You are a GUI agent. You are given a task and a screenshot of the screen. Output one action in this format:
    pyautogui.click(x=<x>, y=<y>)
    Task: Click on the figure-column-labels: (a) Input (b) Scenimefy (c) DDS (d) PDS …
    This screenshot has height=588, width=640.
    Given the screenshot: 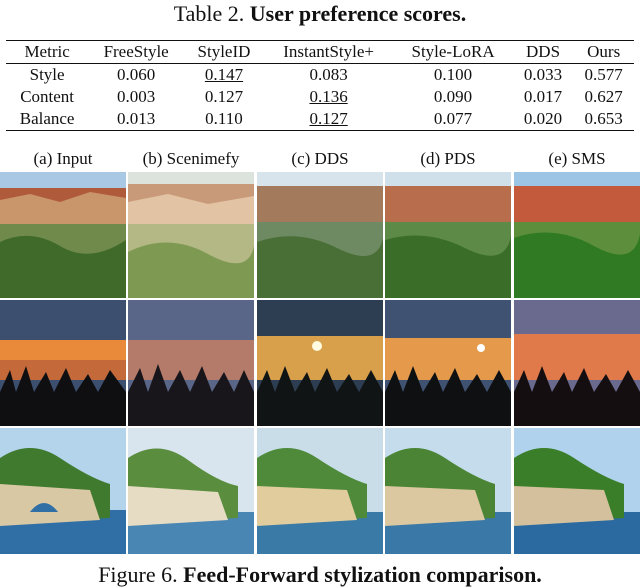 What is the action you would take?
    pyautogui.click(x=320, y=159)
    